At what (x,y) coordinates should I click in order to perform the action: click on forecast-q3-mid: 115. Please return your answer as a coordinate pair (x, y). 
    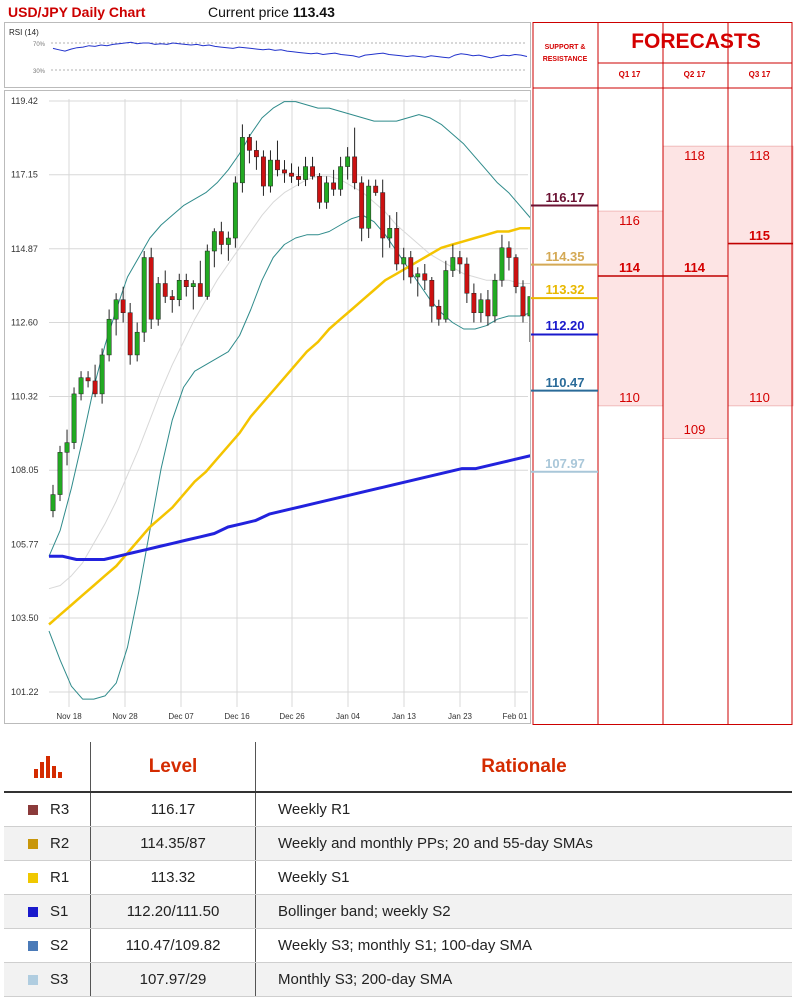
    Looking at the image, I should click on (759, 235).